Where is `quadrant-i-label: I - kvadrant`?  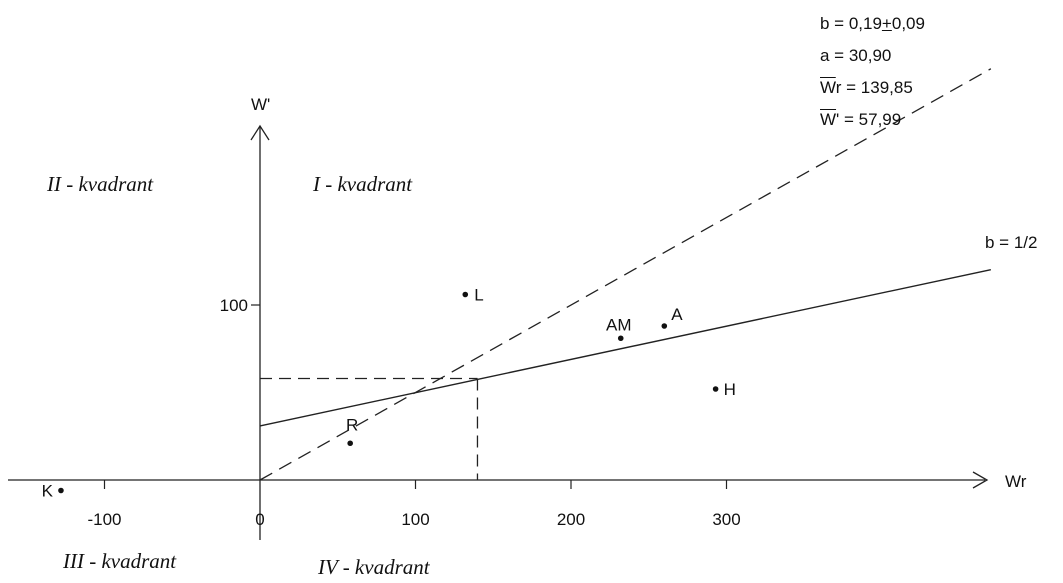
quadrant-i-label: I - kvadrant is located at coordinates (362, 184).